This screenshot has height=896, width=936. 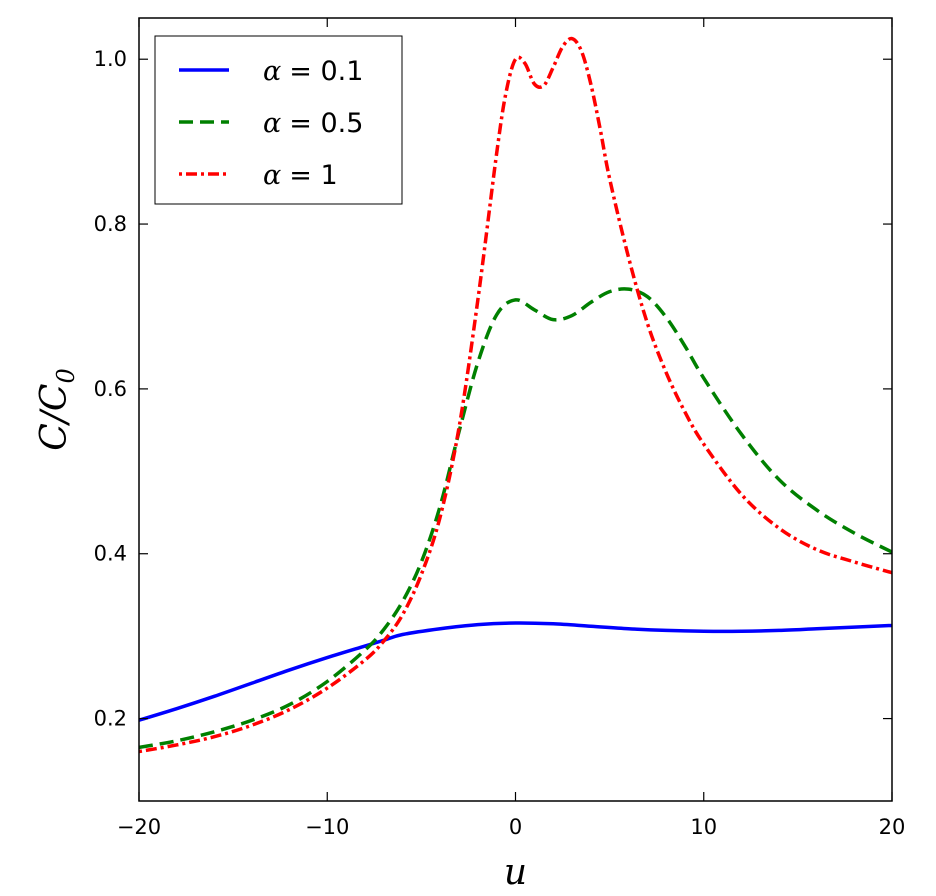 What do you see at coordinates (110, 224) in the screenshot?
I see `y-tick-label: 0.8` at bounding box center [110, 224].